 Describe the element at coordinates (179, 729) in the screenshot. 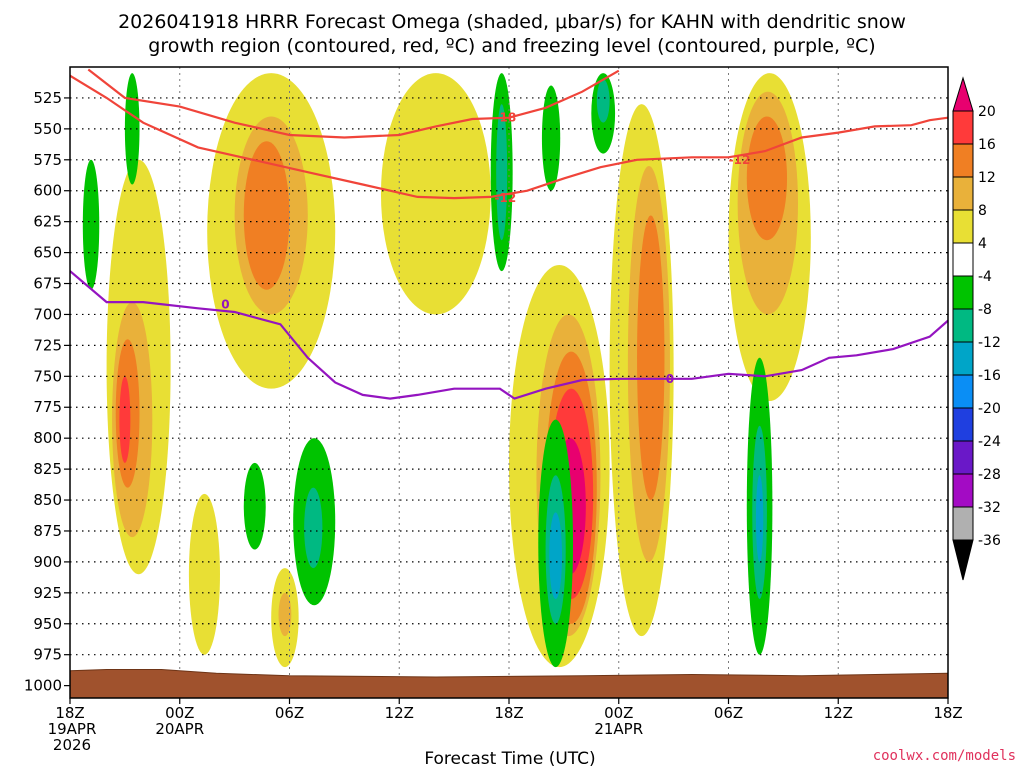

I see `x-tick-label: 20APR` at that location.